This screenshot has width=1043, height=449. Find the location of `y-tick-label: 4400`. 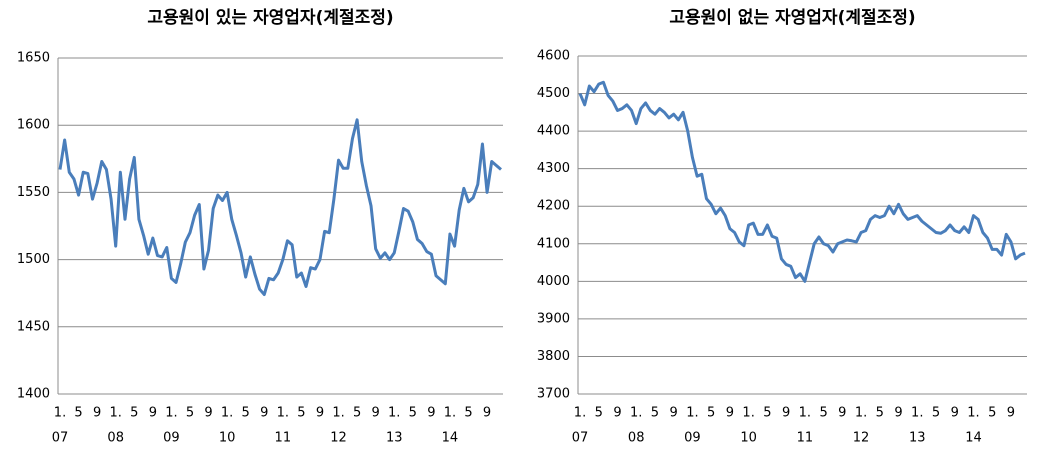

y-tick-label: 4400 is located at coordinates (553, 131).